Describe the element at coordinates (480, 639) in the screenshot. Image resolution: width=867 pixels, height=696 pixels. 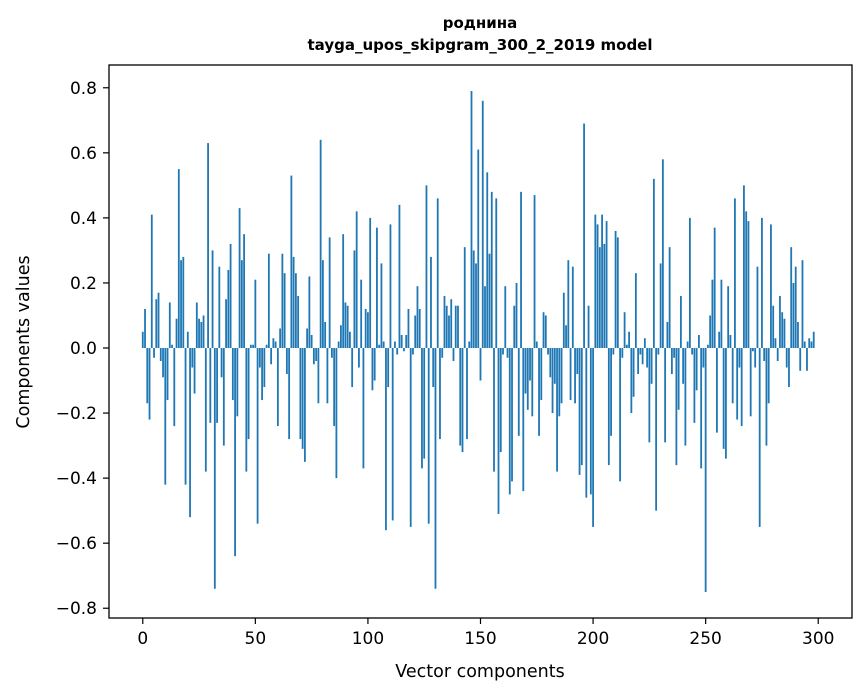
I see `x-tick-label: 150` at that location.